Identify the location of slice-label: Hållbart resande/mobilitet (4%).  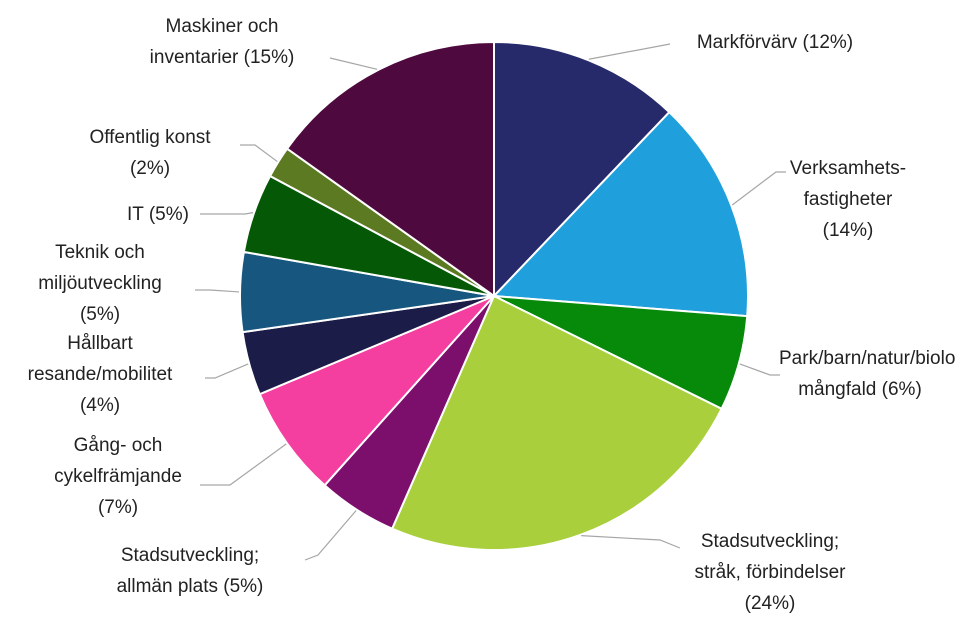
(100, 374).